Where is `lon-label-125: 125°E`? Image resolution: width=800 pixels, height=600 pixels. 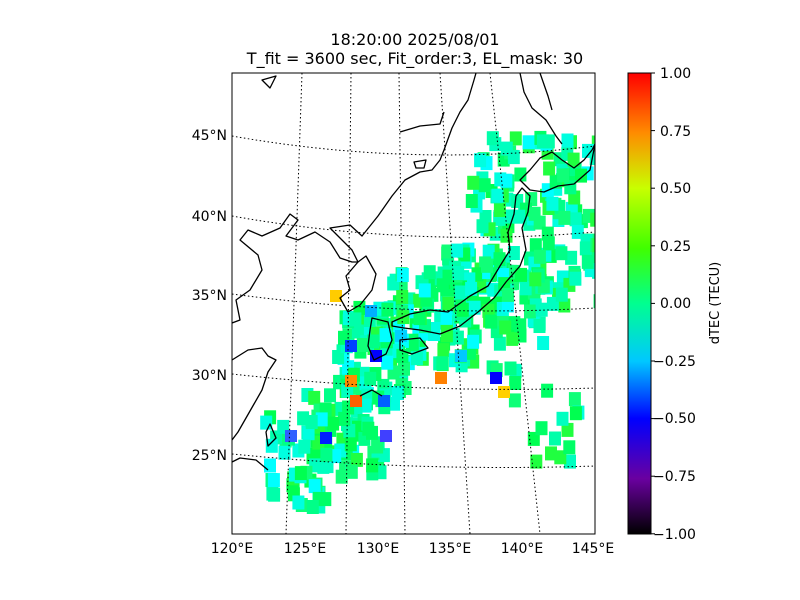
lon-label-125: 125°E is located at coordinates (305, 549).